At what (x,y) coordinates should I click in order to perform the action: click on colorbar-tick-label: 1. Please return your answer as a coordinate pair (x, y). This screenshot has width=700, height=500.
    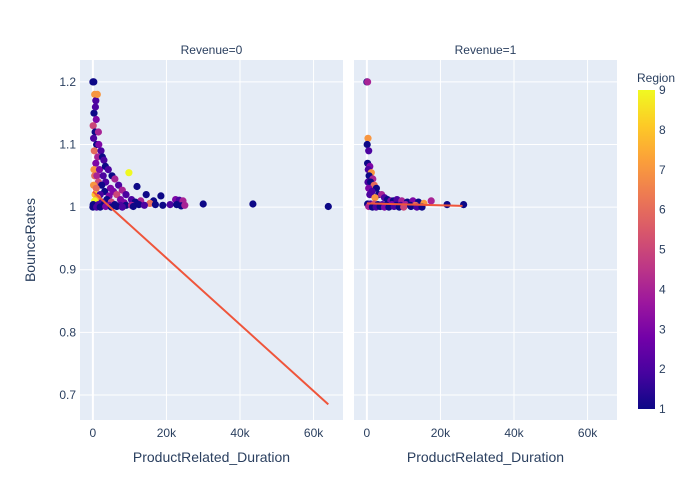
    Looking at the image, I should click on (662, 409).